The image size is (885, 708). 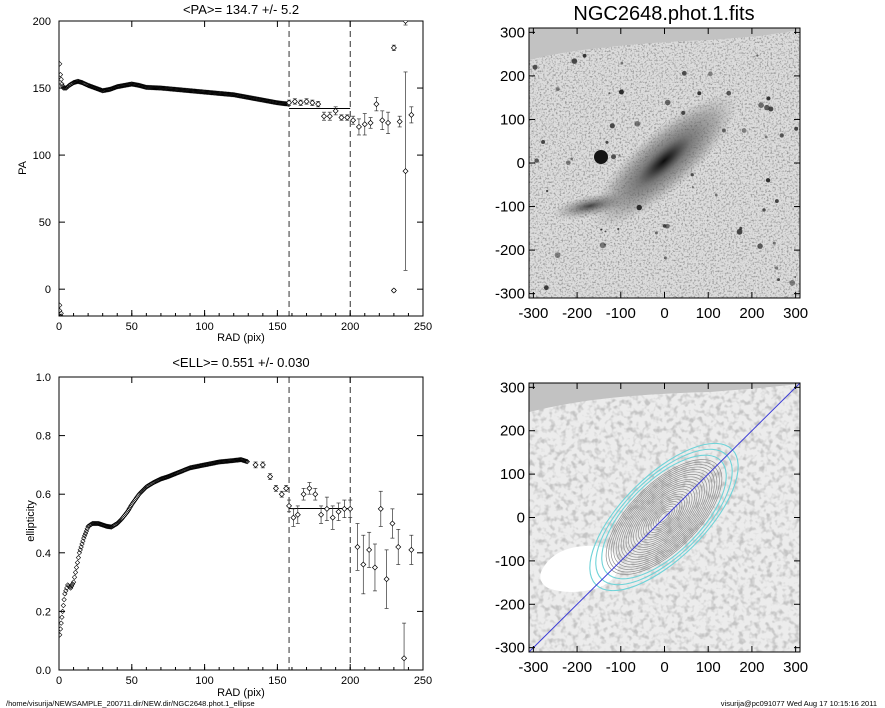 I want to click on isophote-ellipse, so click(x=664, y=517).